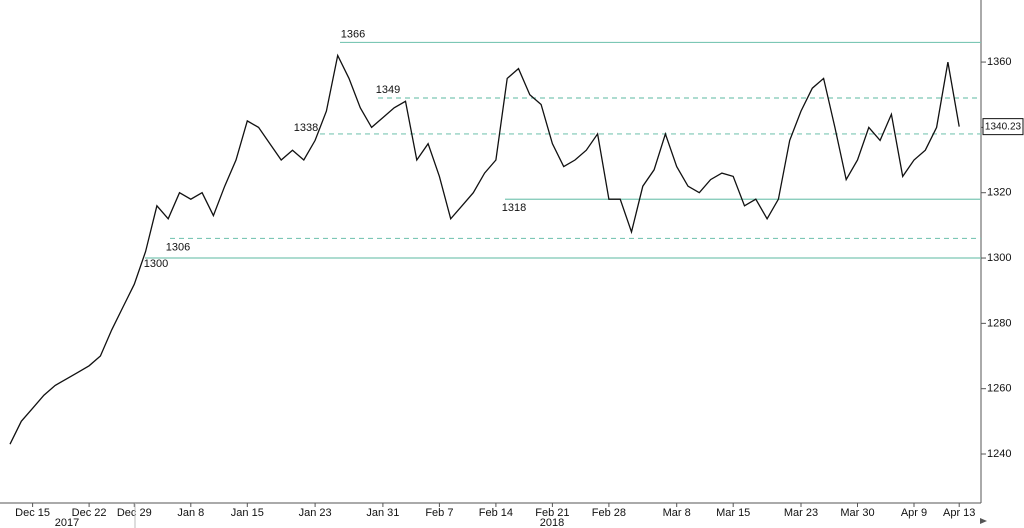 Image resolution: width=1024 pixels, height=528 pixels. Describe the element at coordinates (552, 522) in the screenshot. I see `year-label: 2018` at that location.